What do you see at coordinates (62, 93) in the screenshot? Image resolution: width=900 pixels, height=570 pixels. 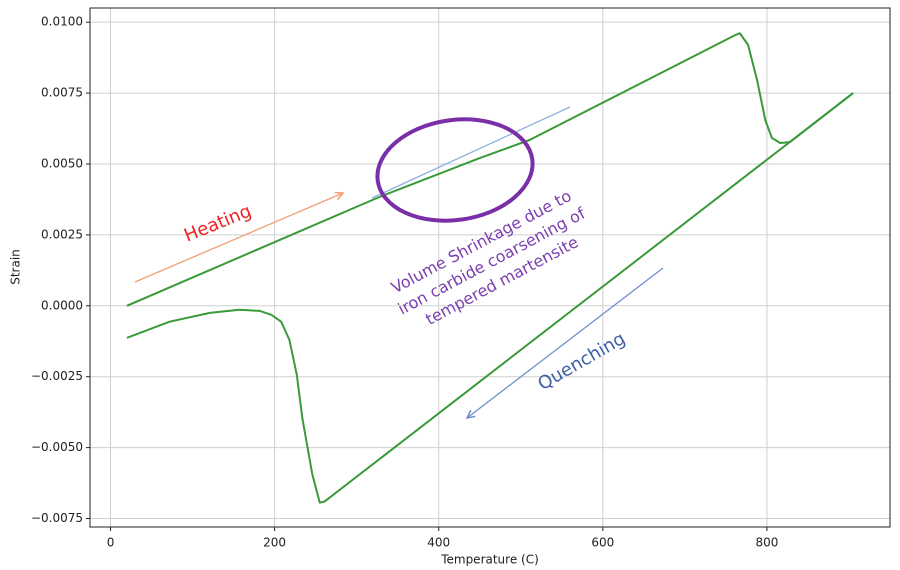 I see `y-tick-label: 0.0075` at bounding box center [62, 93].